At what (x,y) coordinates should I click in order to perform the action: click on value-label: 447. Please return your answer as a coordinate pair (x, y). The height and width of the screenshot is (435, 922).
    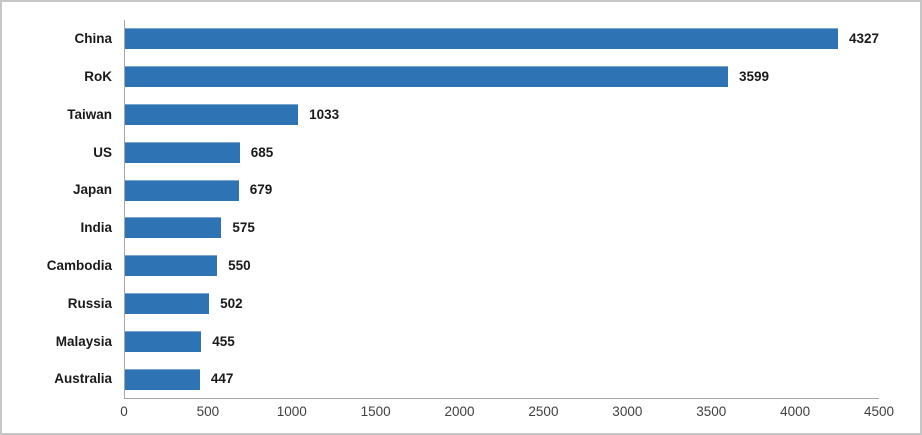
    Looking at the image, I should click on (222, 379).